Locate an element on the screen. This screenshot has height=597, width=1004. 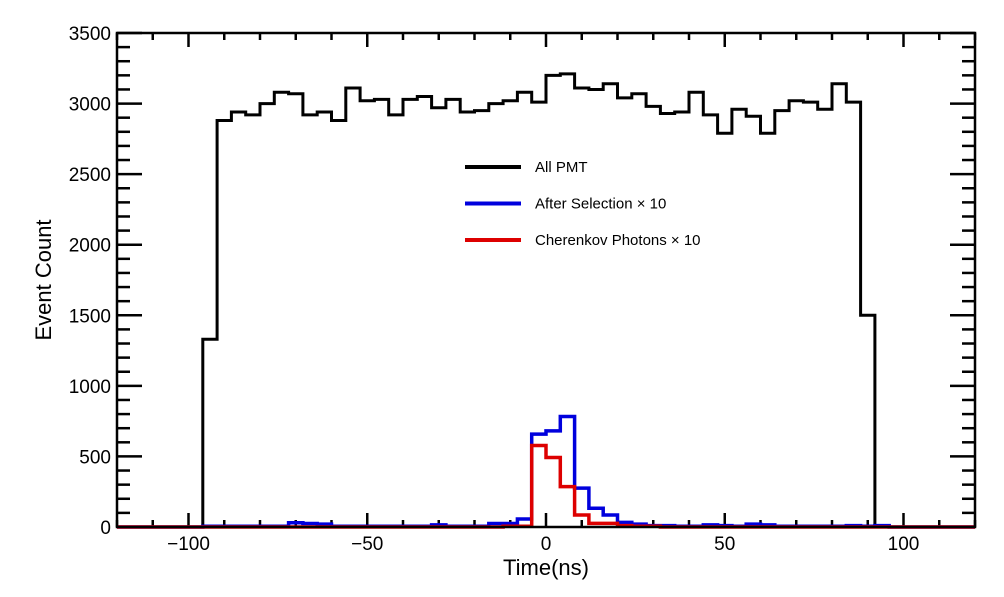
y-axis-label: Event Count is located at coordinates (43, 279).